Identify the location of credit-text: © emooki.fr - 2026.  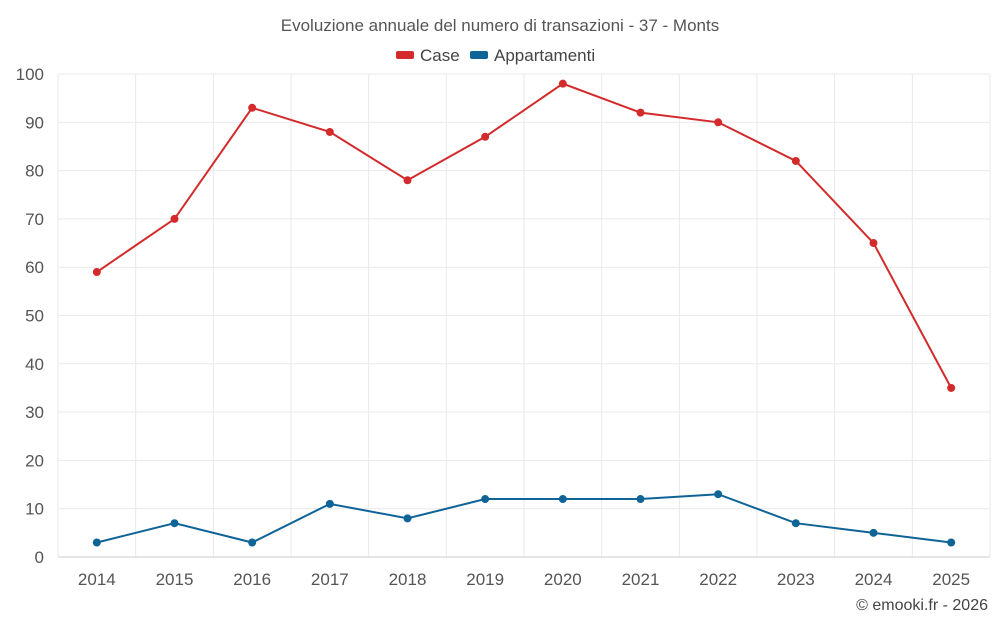
(922, 605).